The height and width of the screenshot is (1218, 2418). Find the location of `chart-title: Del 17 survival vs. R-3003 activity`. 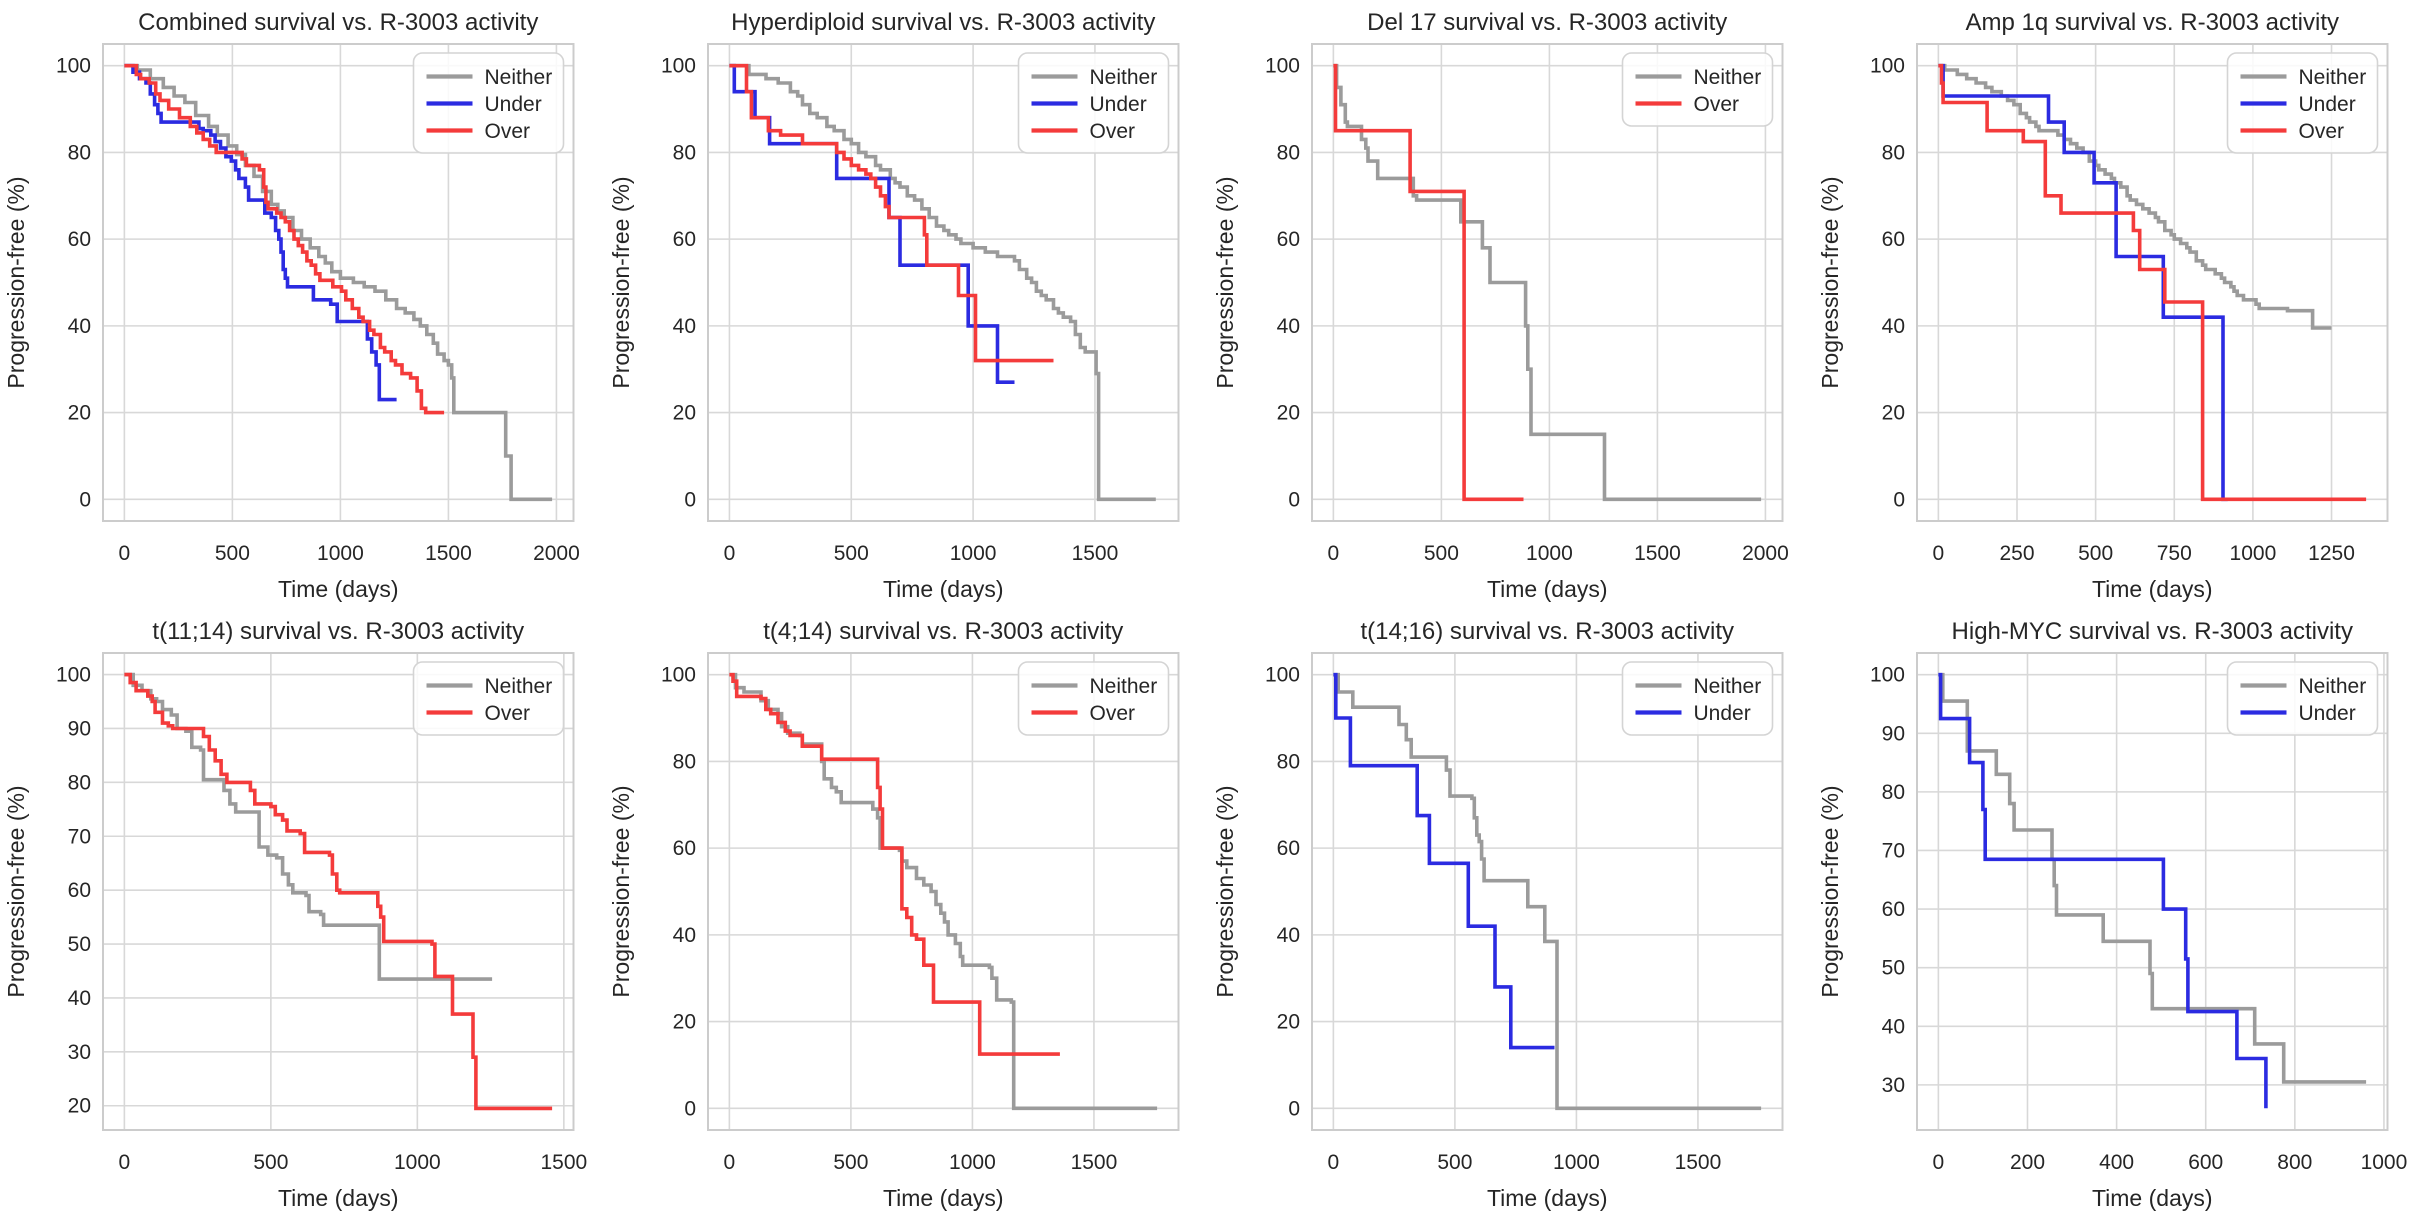

chart-title: Del 17 survival vs. R-3003 activity is located at coordinates (1547, 22).